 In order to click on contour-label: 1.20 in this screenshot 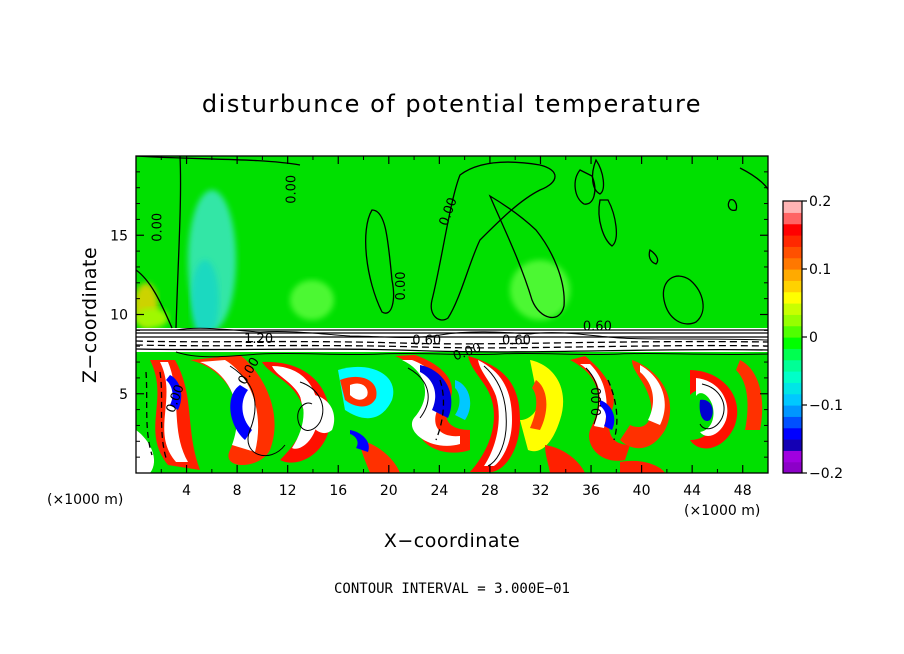, I will do `click(258, 339)`.